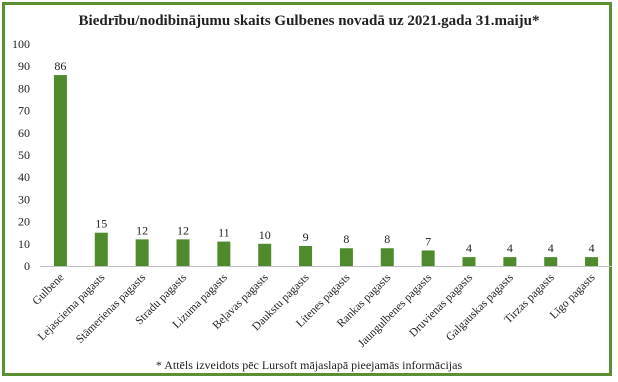  What do you see at coordinates (24, 133) in the screenshot?
I see `y-tick-label: 60` at bounding box center [24, 133].